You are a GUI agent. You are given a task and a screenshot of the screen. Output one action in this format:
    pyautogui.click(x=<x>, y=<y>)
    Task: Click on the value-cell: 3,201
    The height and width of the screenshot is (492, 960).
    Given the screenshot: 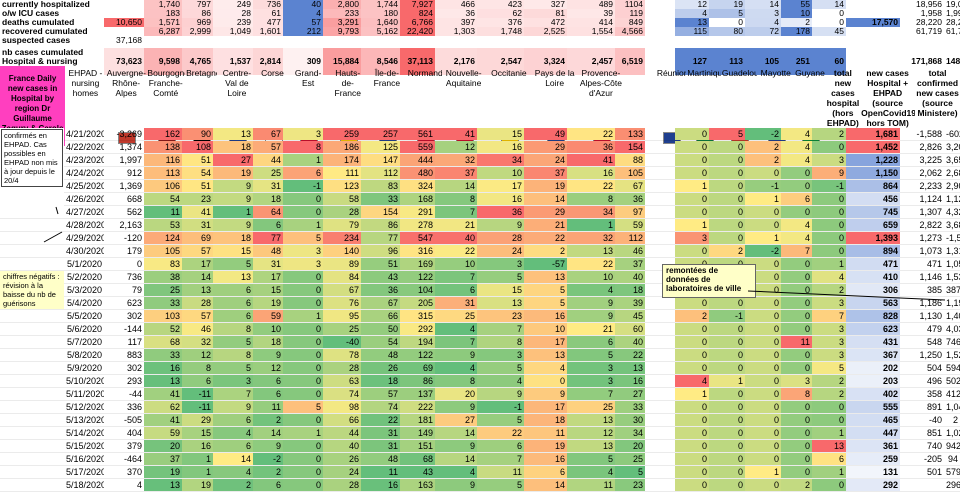 What is the action you would take?
    pyautogui.click(x=952, y=147)
    